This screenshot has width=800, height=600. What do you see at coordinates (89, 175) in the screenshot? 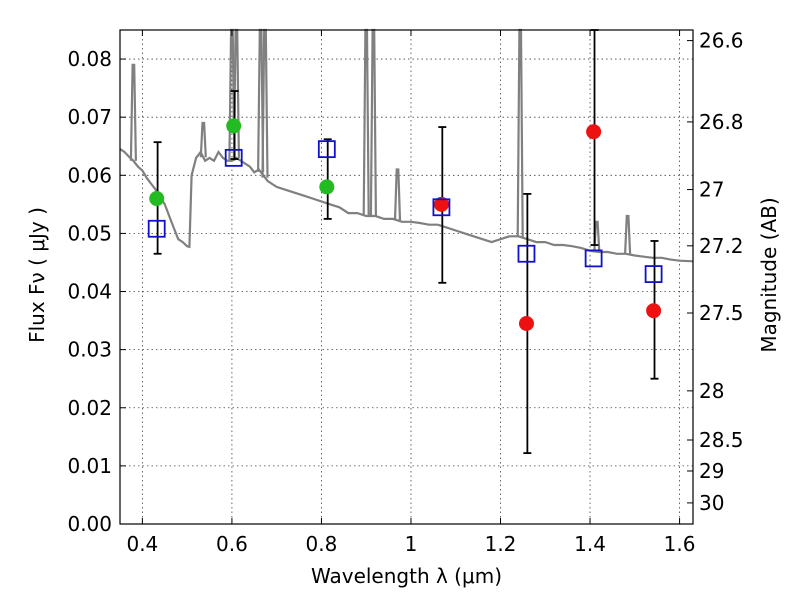
I see `y-tick-label: 0.06` at bounding box center [89, 175].